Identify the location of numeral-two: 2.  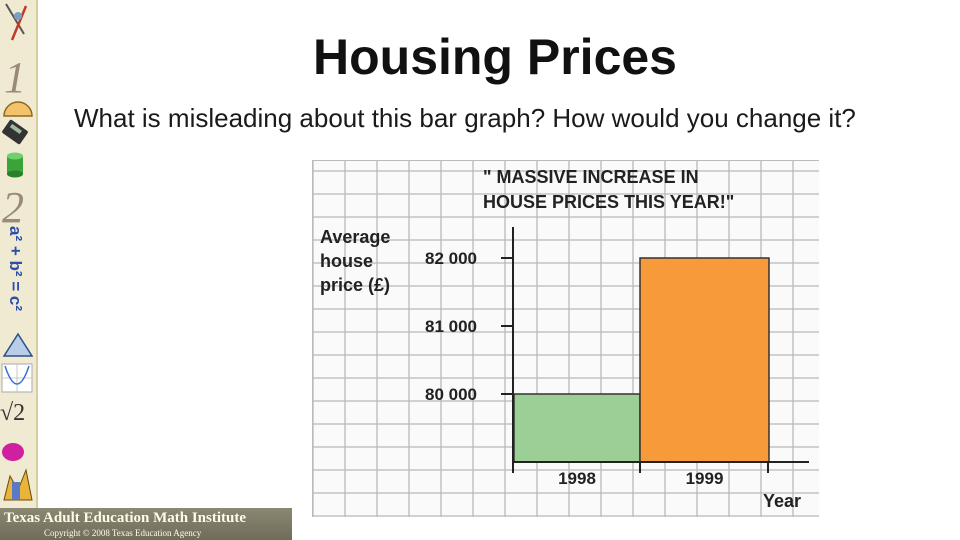
(13, 207).